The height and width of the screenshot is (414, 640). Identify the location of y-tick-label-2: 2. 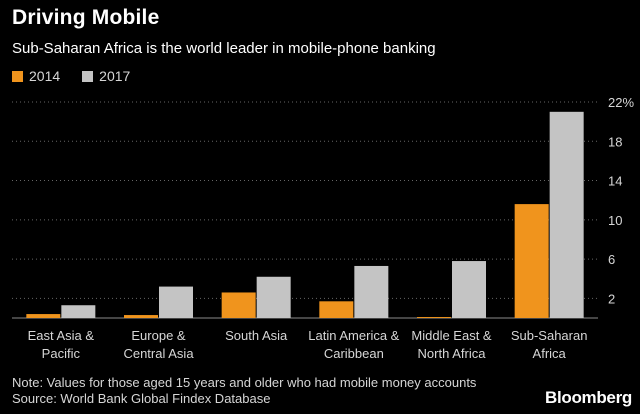
(611, 298).